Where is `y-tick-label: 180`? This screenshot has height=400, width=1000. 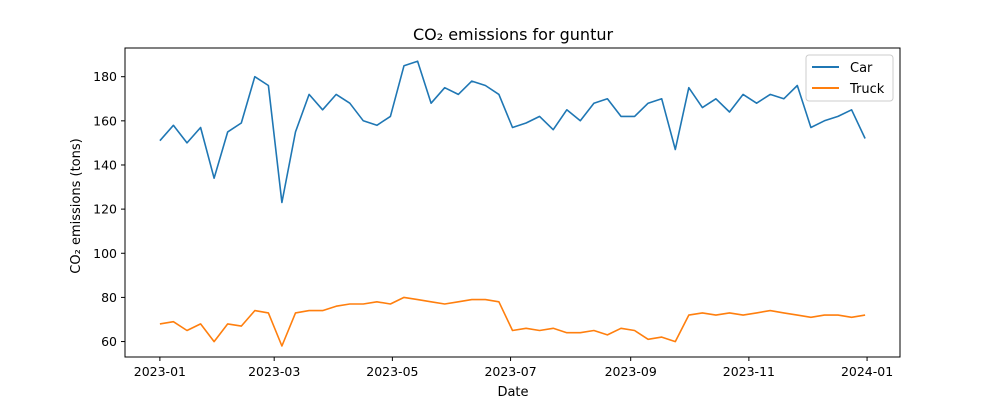
y-tick-label: 180 is located at coordinates (105, 76).